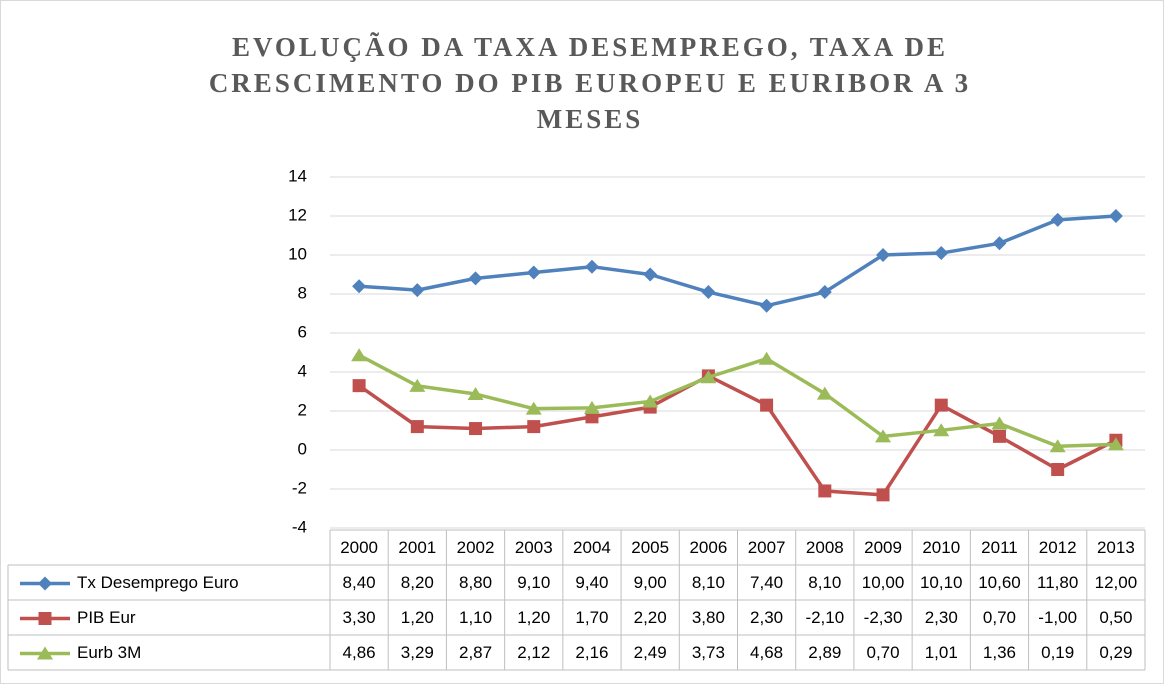  I want to click on data-table-value: -1,00, so click(1057, 617).